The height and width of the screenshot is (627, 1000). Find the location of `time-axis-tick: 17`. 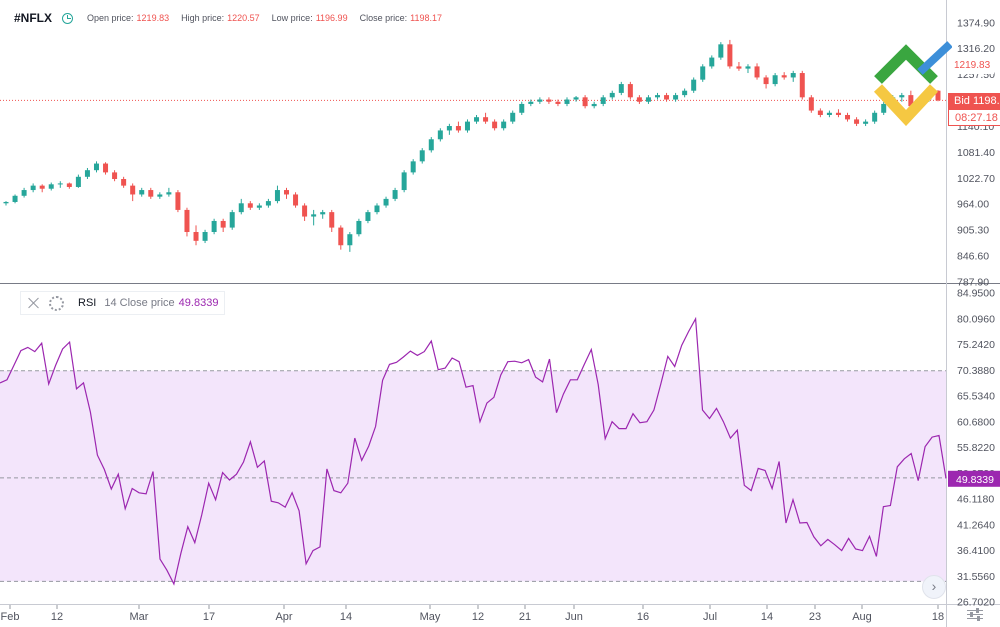

time-axis-tick: 17 is located at coordinates (209, 617).